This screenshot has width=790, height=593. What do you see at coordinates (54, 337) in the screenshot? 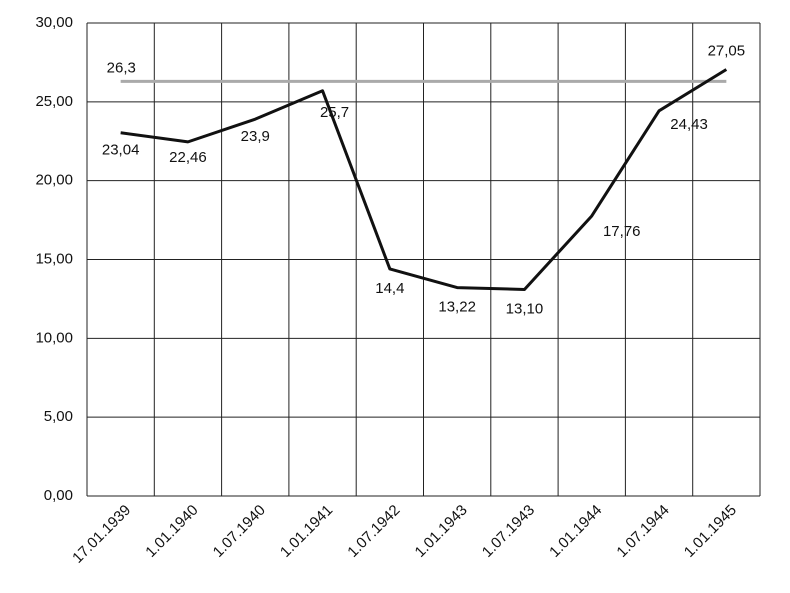
I see `y-tick-label: 10,00` at bounding box center [54, 337].